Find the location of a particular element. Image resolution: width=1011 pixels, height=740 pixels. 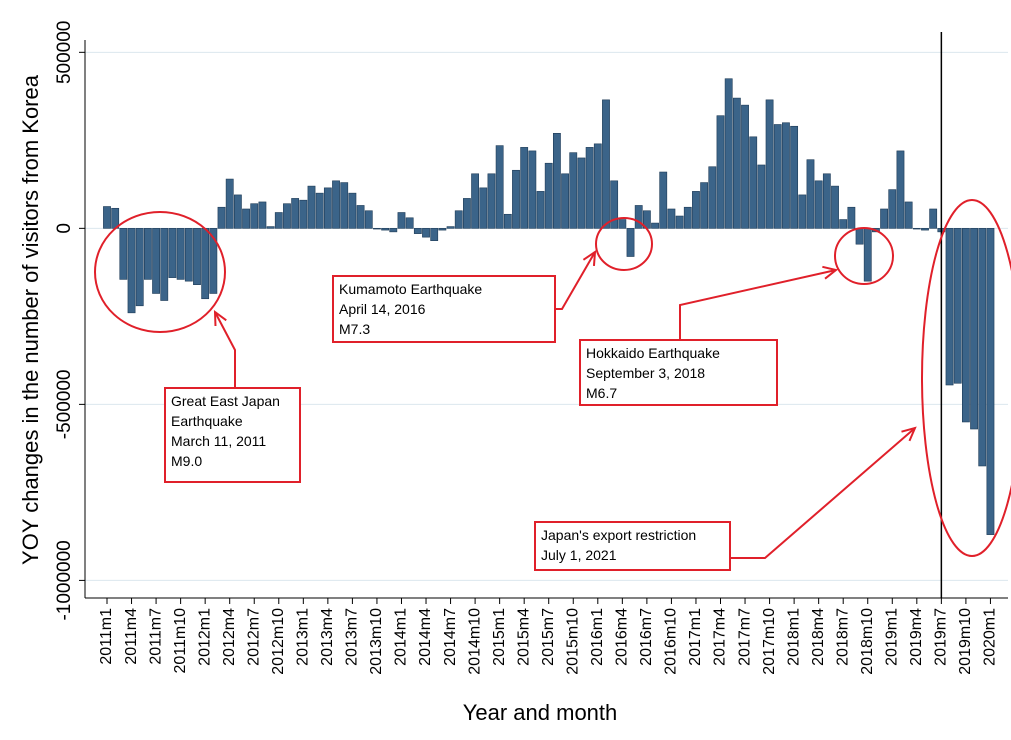

x-tick-label: 2015m10 is located at coordinates (572, 641).